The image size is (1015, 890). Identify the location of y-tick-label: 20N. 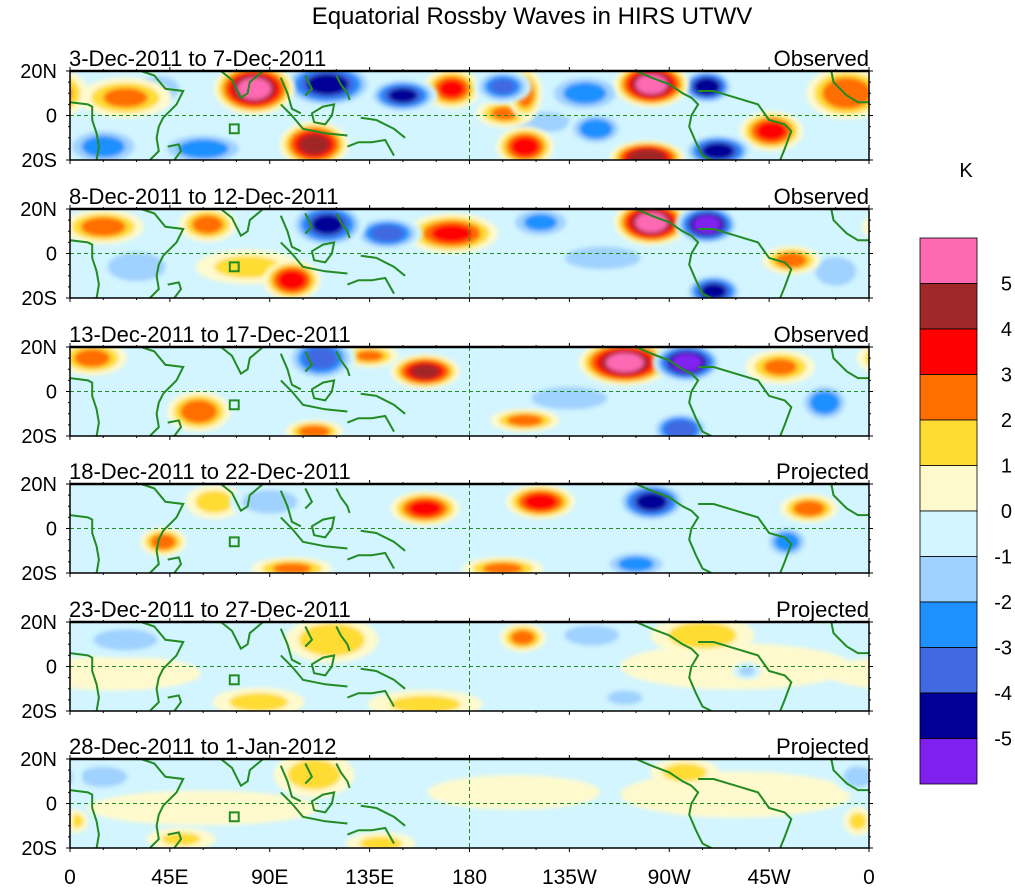
(38, 623).